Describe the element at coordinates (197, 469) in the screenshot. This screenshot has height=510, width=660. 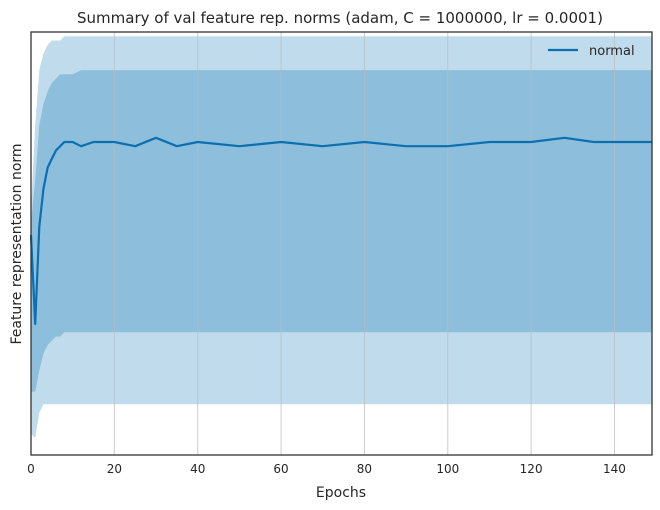
I see `x-tick-label: 40` at that location.